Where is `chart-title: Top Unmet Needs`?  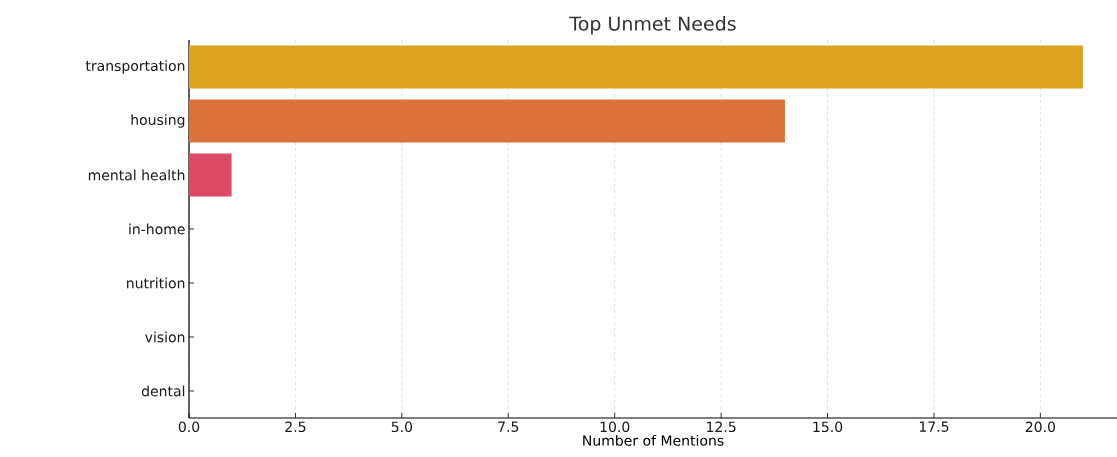
chart-title: Top Unmet Needs is located at coordinates (652, 25).